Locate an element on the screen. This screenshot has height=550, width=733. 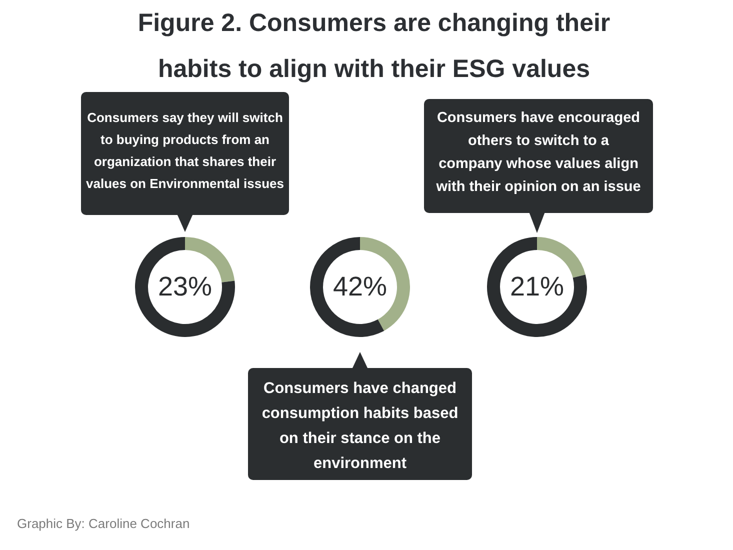
text: Consumers have changed consumption habits based on their stance on the environment is located at coordinates (360, 426).